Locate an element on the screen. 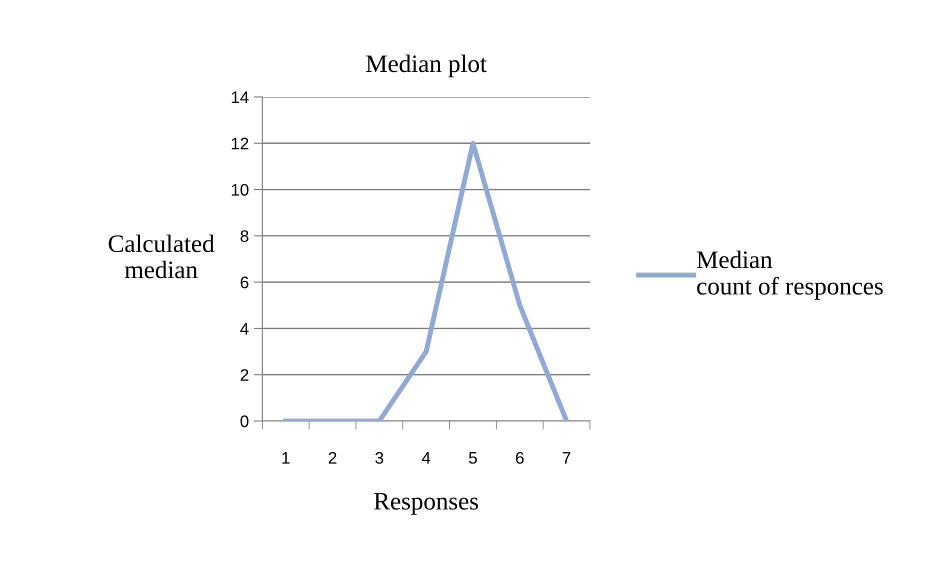 This screenshot has width=947, height=567. y-tick-label: 0 is located at coordinates (244, 421).